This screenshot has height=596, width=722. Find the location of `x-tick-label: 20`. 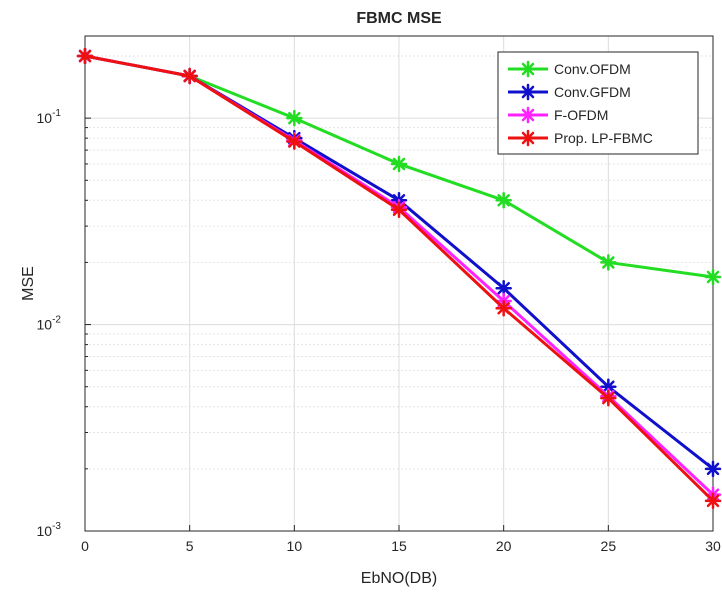

x-tick-label: 20 is located at coordinates (504, 546).